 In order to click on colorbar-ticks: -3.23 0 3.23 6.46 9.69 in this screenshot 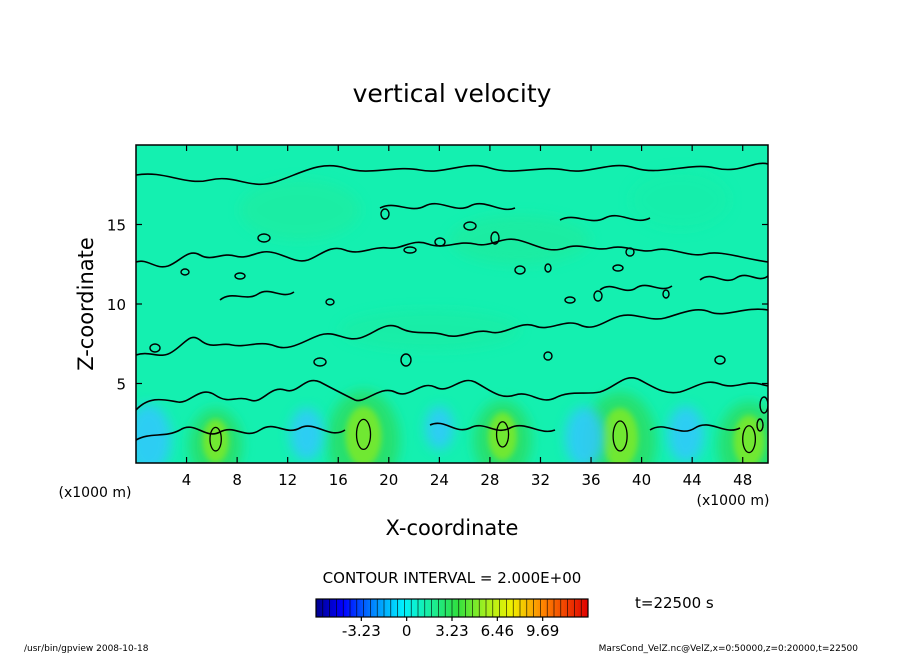, I will do `click(450, 628)`.